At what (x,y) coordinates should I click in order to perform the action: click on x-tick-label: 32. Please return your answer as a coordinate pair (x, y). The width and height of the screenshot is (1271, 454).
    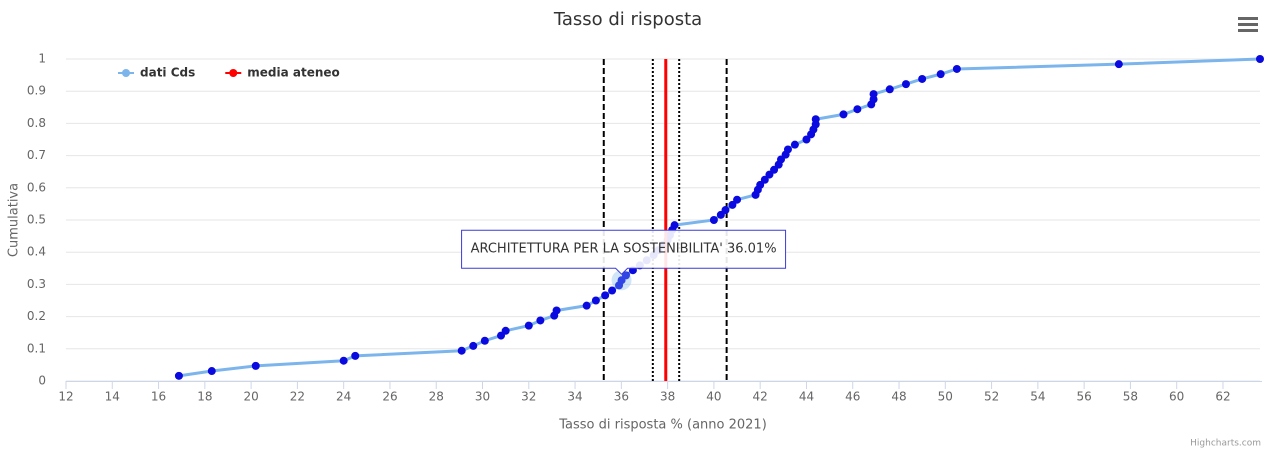
    Looking at the image, I should click on (528, 397).